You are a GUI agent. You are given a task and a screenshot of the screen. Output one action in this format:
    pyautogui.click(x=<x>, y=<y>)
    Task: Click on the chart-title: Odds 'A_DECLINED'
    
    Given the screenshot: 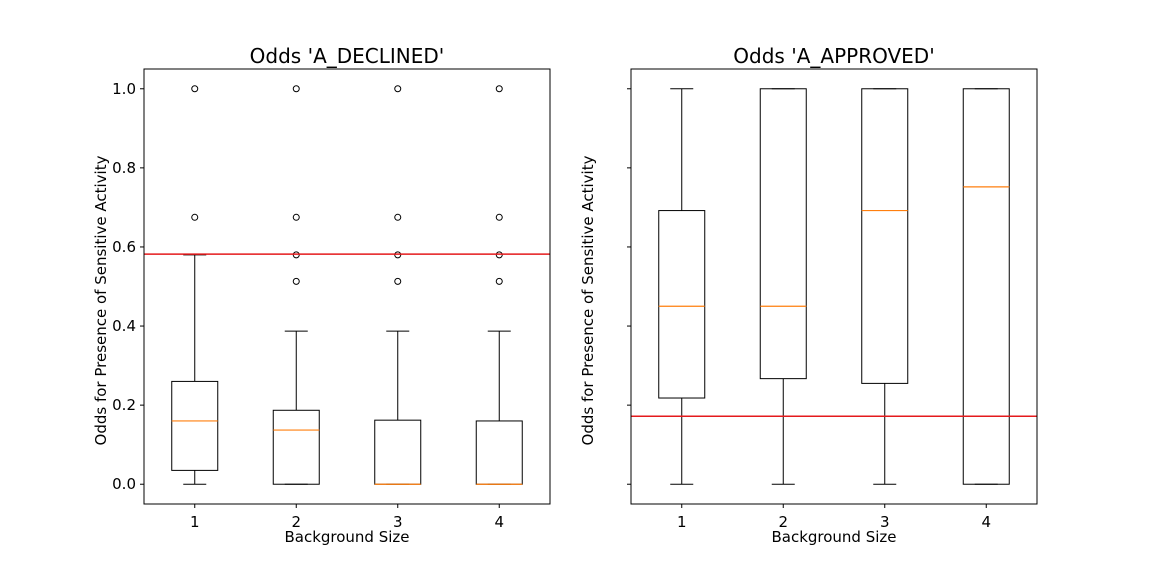 What is the action you would take?
    pyautogui.click(x=347, y=56)
    